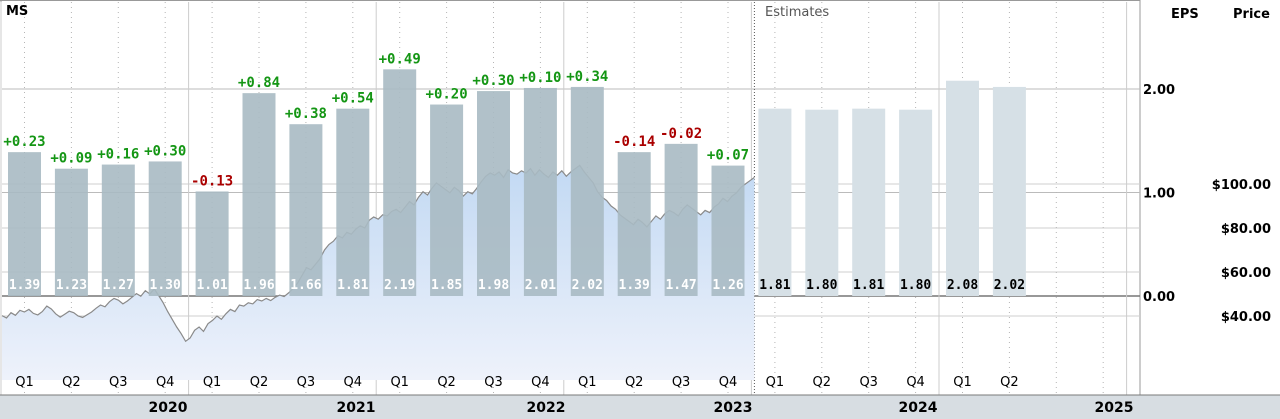 The width and height of the screenshot is (1280, 419). Describe the element at coordinates (1246, 317) in the screenshot. I see `price-tick-label: $40.00` at that location.